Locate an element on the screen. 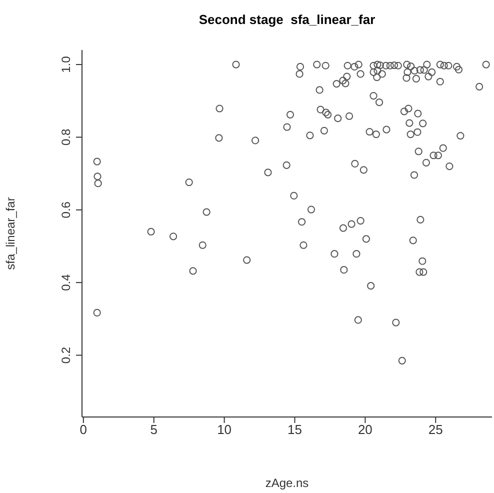  y-tick-label: 1.0 is located at coordinates (66, 64).